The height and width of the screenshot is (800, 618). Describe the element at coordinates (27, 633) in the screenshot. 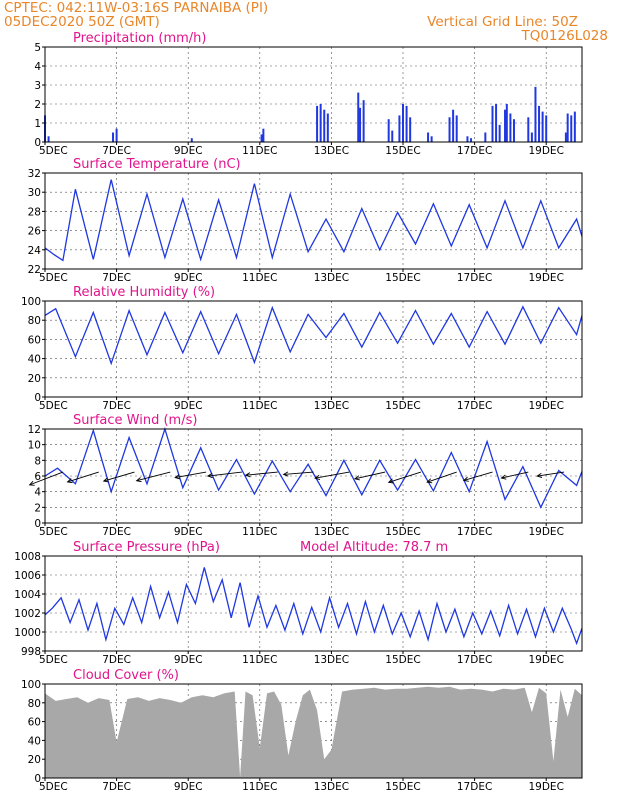

I see `y-tick-label: 1000` at that location.